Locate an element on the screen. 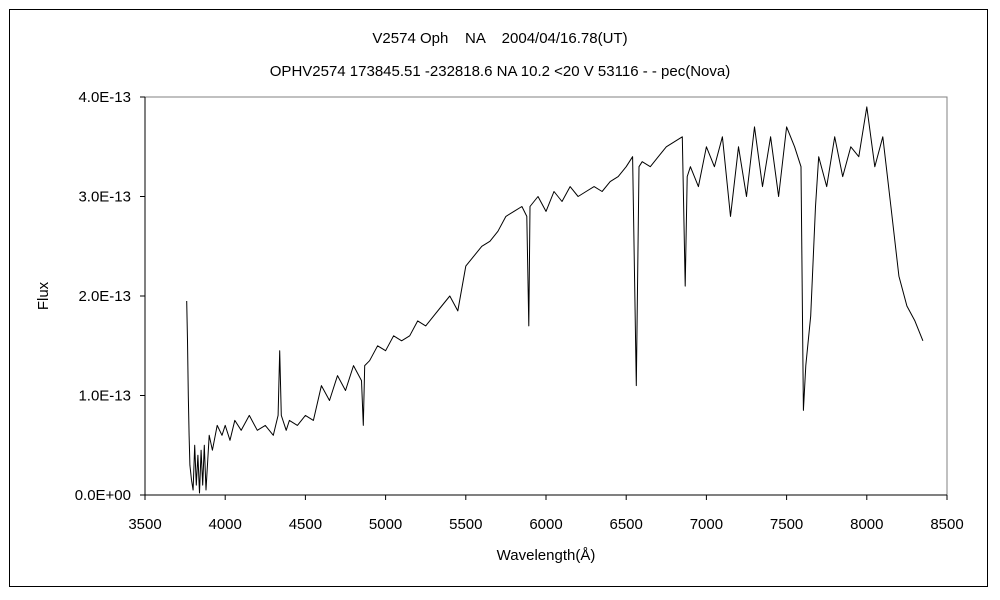 The width and height of the screenshot is (1000, 600). x-tick-label: 8000 is located at coordinates (866, 524).